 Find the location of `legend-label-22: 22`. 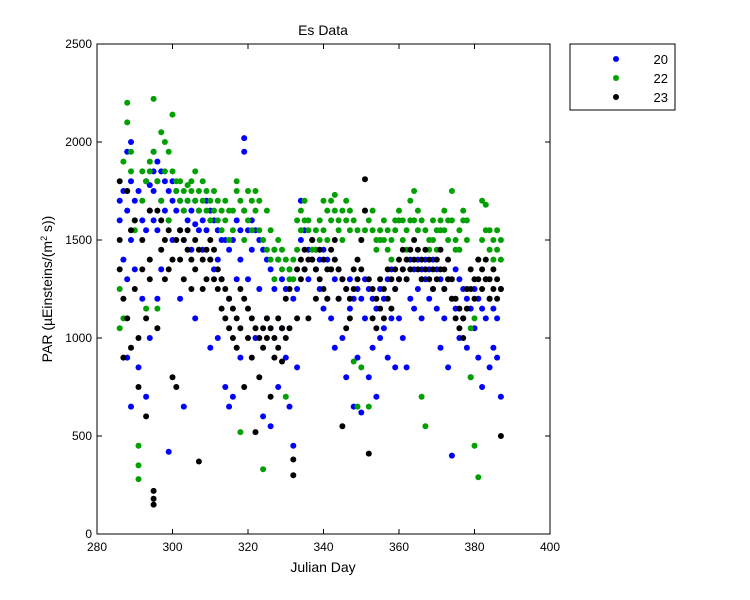

legend-label-22: 22 is located at coordinates (661, 78).